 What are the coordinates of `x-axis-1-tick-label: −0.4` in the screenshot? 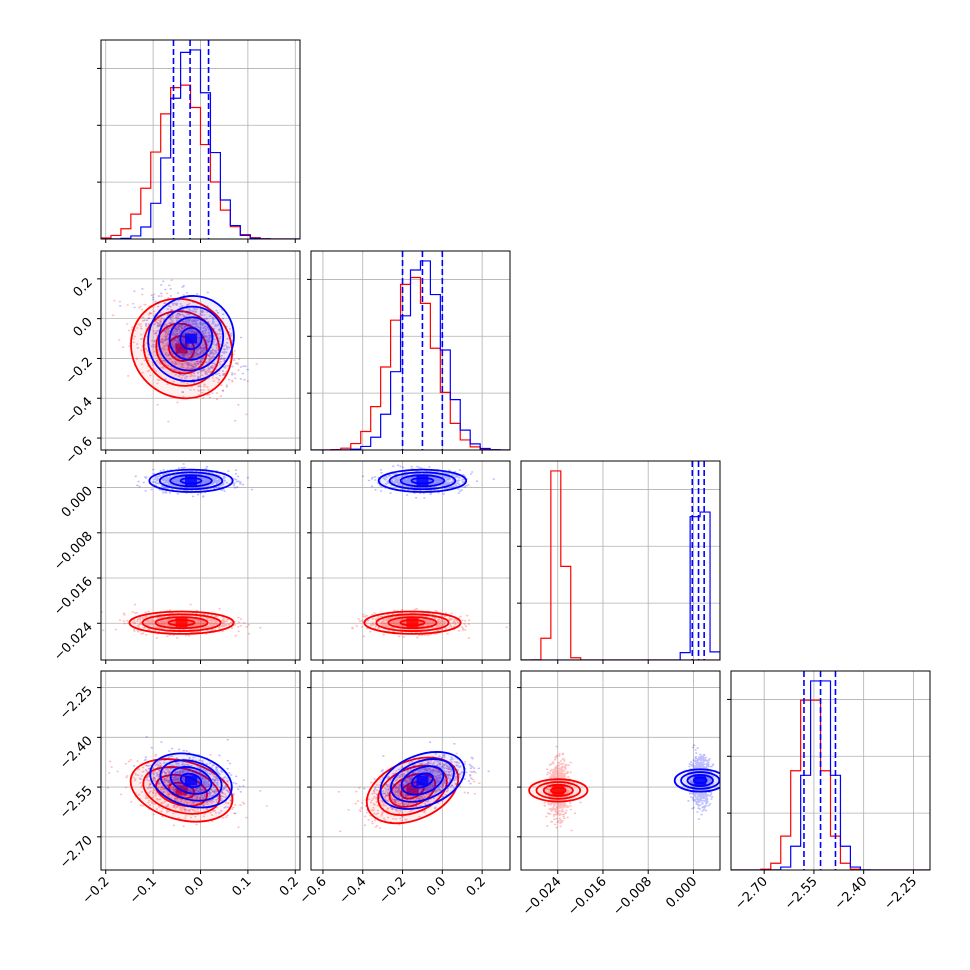 It's located at (353, 890).